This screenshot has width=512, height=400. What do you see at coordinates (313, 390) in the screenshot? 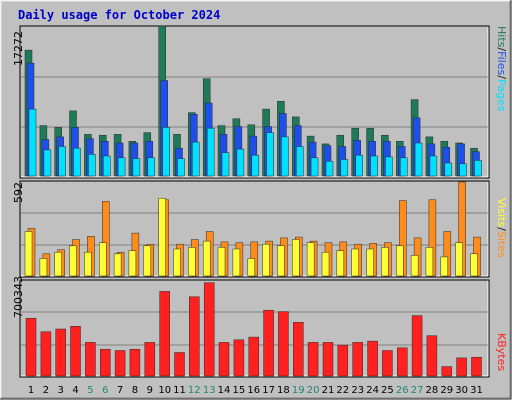
I see `x-tick-label: 20` at bounding box center [313, 390].